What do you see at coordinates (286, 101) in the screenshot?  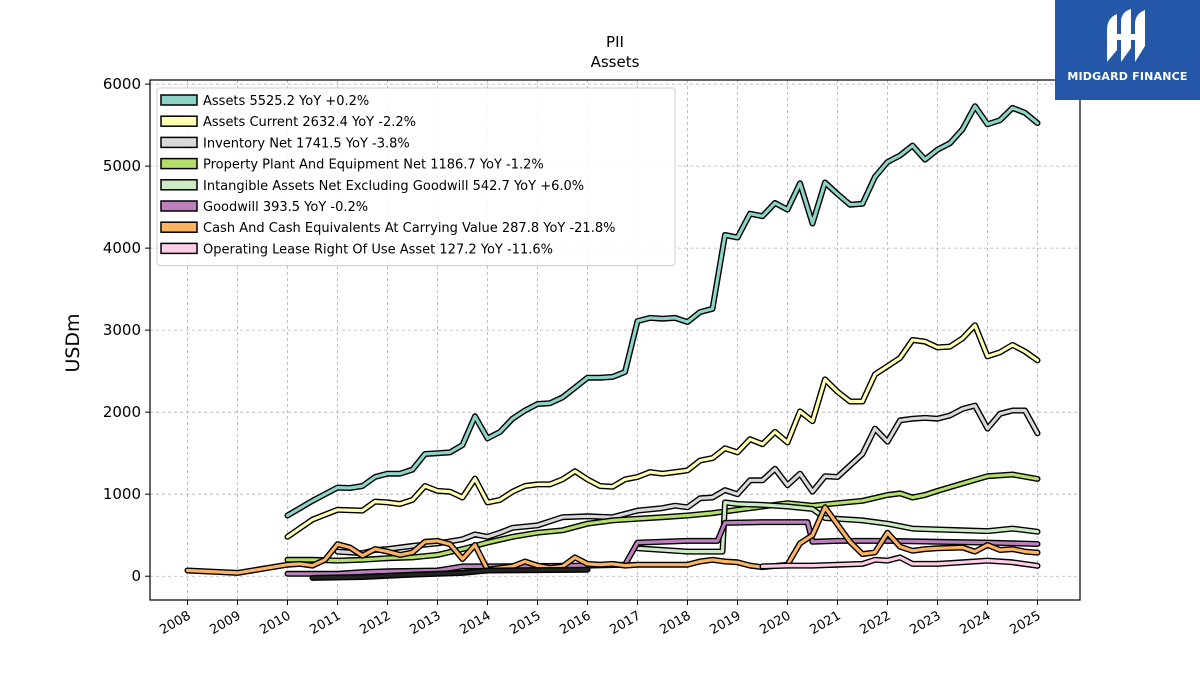 I see `legend-entry: Assets 5525.2 YoY +0.2%` at bounding box center [286, 101].